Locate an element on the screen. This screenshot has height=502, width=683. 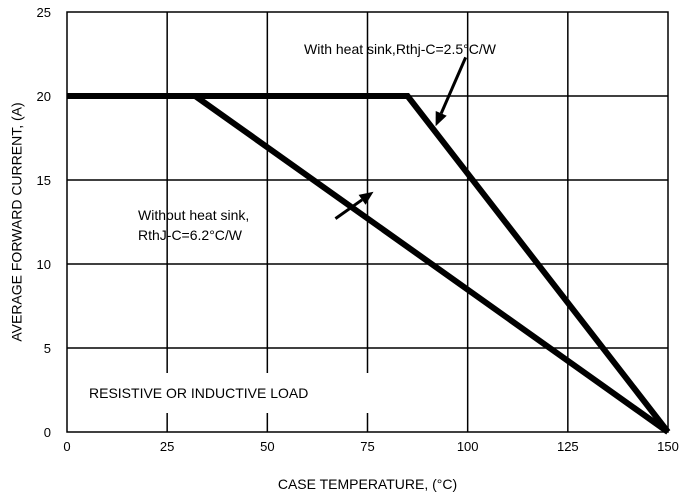
with-heat-sink-annotation: With heat sink,Rthj-C=2.5°C/W is located at coordinates (400, 49).